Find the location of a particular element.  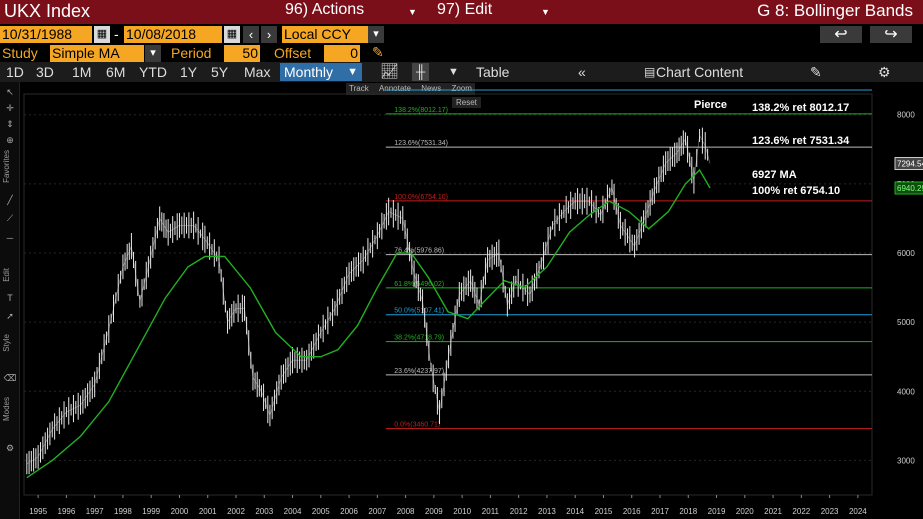

eraser-tool-icon: ⌫ is located at coordinates (10, 378).